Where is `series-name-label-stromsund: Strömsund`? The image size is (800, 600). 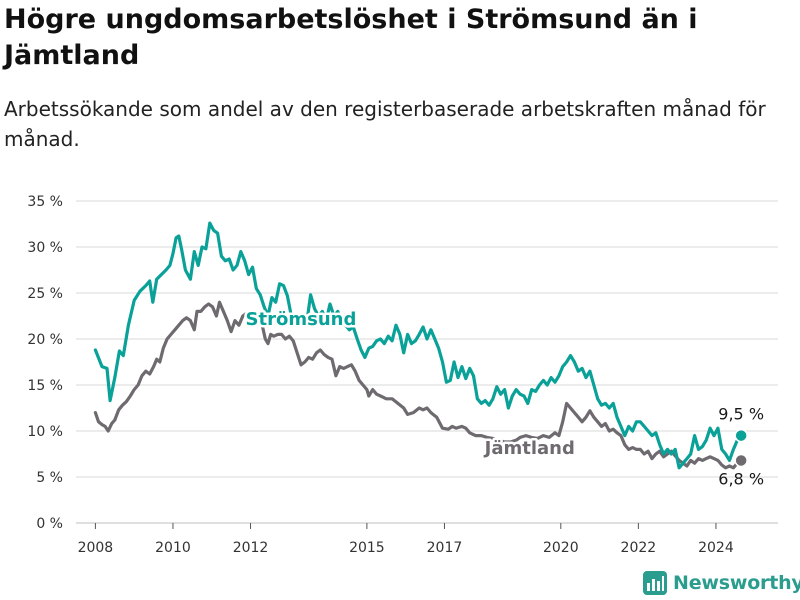 series-name-label-stromsund: Strömsund is located at coordinates (301, 319).